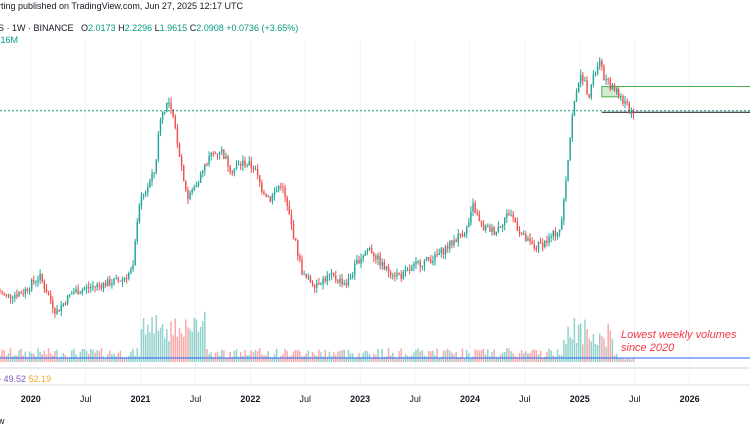  I want to click on change-value: +0.0736 (+3.65%), so click(262, 28).